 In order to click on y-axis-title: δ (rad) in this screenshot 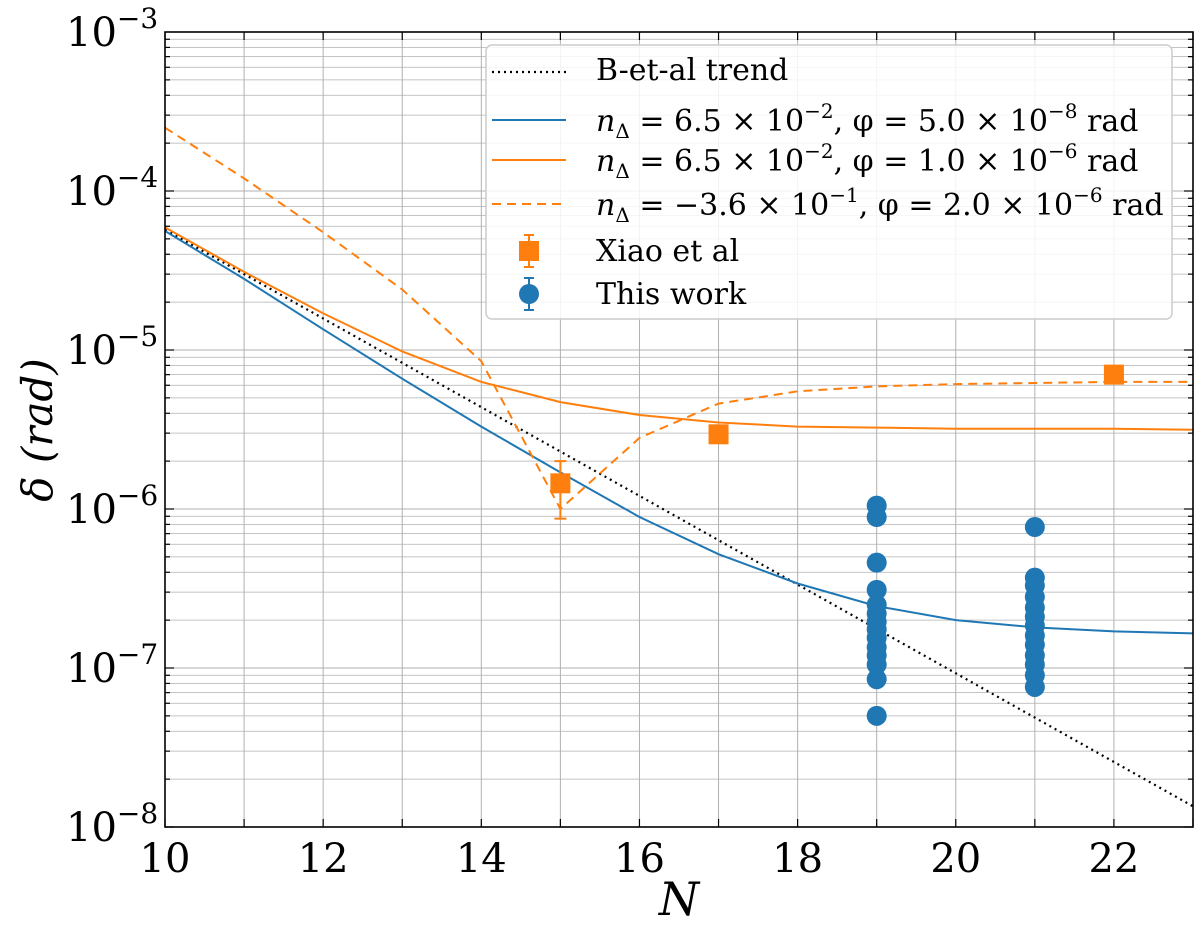, I will do `click(37, 429)`.